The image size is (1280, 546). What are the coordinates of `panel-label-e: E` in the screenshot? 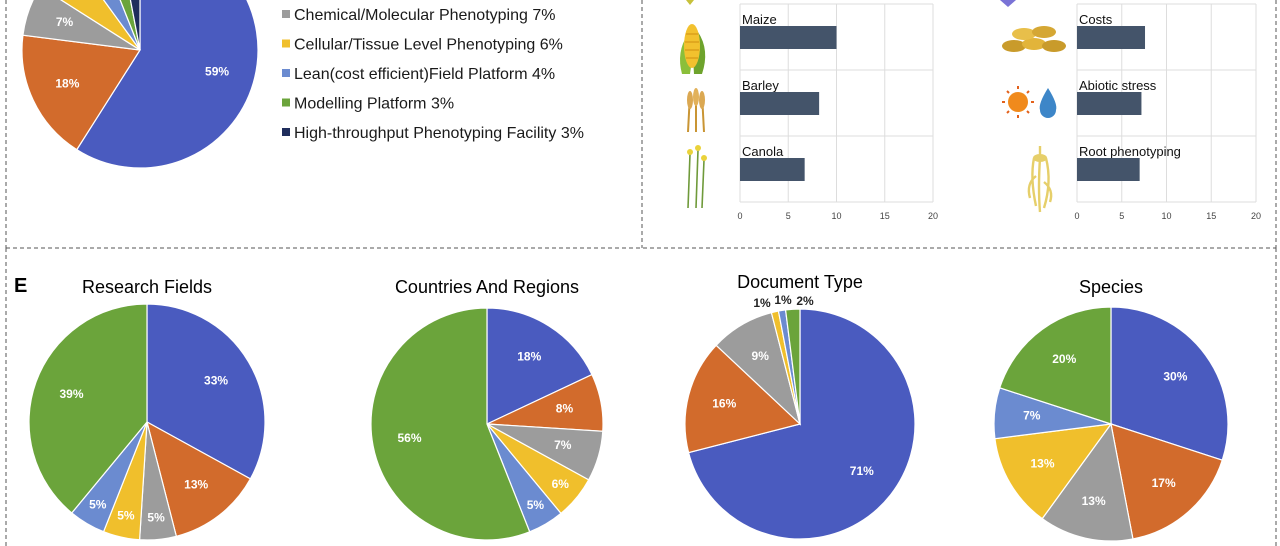 It's located at (20, 286).